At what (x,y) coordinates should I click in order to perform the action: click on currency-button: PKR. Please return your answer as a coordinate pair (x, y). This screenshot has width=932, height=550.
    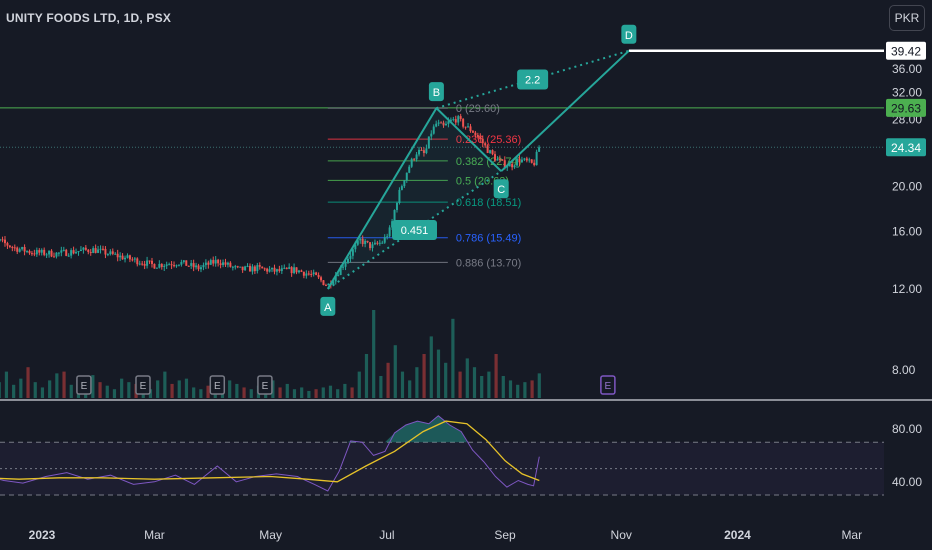
    Looking at the image, I should click on (907, 18).